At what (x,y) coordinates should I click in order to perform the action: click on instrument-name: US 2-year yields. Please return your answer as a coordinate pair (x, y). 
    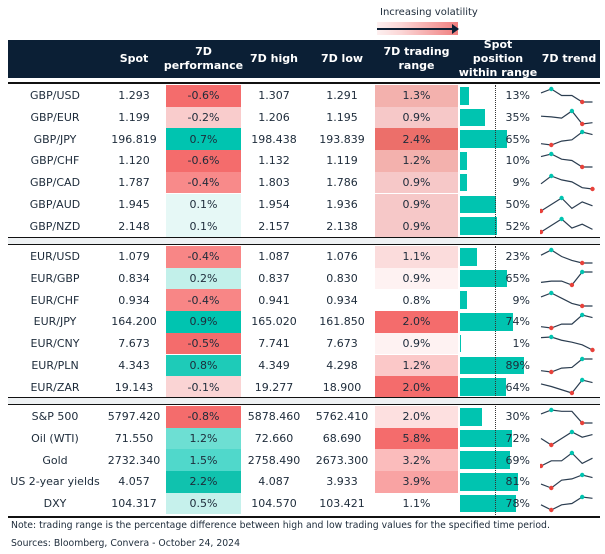
    Looking at the image, I should click on (55, 482).